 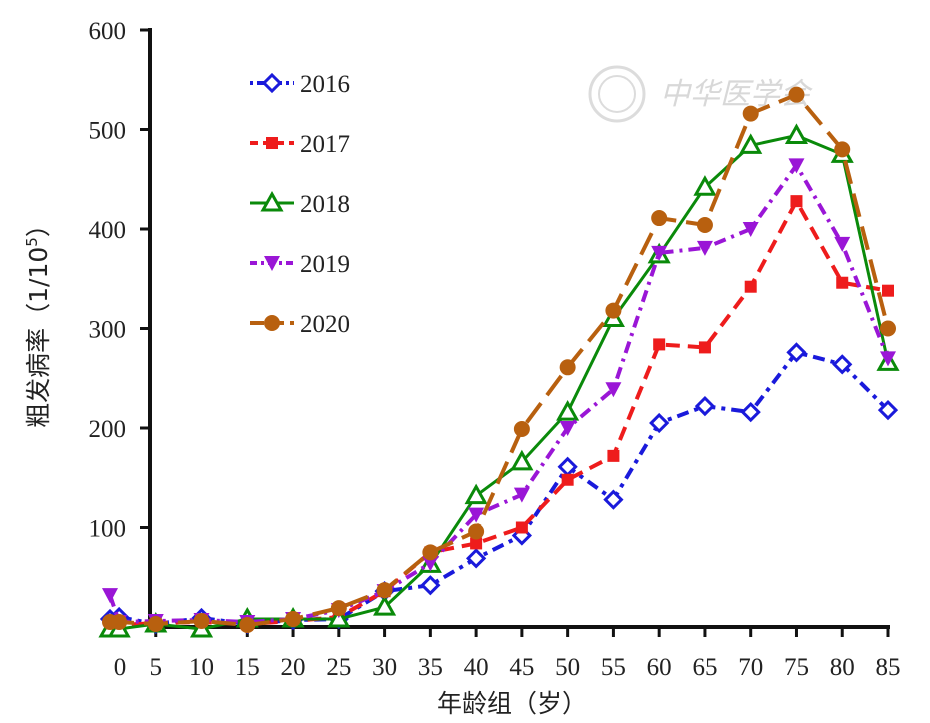 I want to click on legend-item-2019: 2019, so click(x=300, y=264).